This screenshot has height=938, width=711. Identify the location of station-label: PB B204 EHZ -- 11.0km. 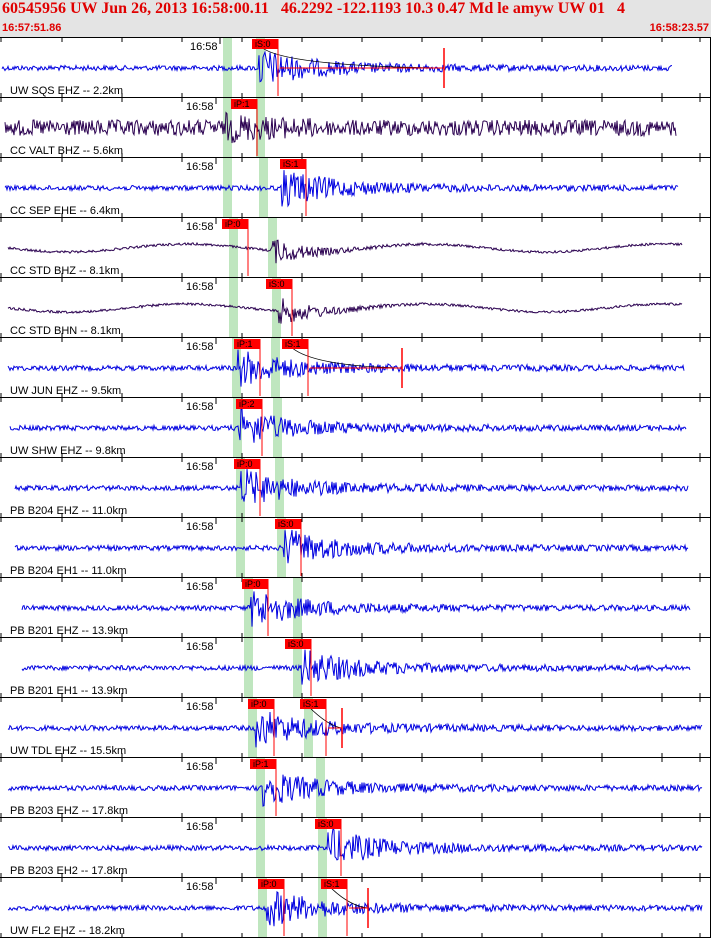
(68, 511).